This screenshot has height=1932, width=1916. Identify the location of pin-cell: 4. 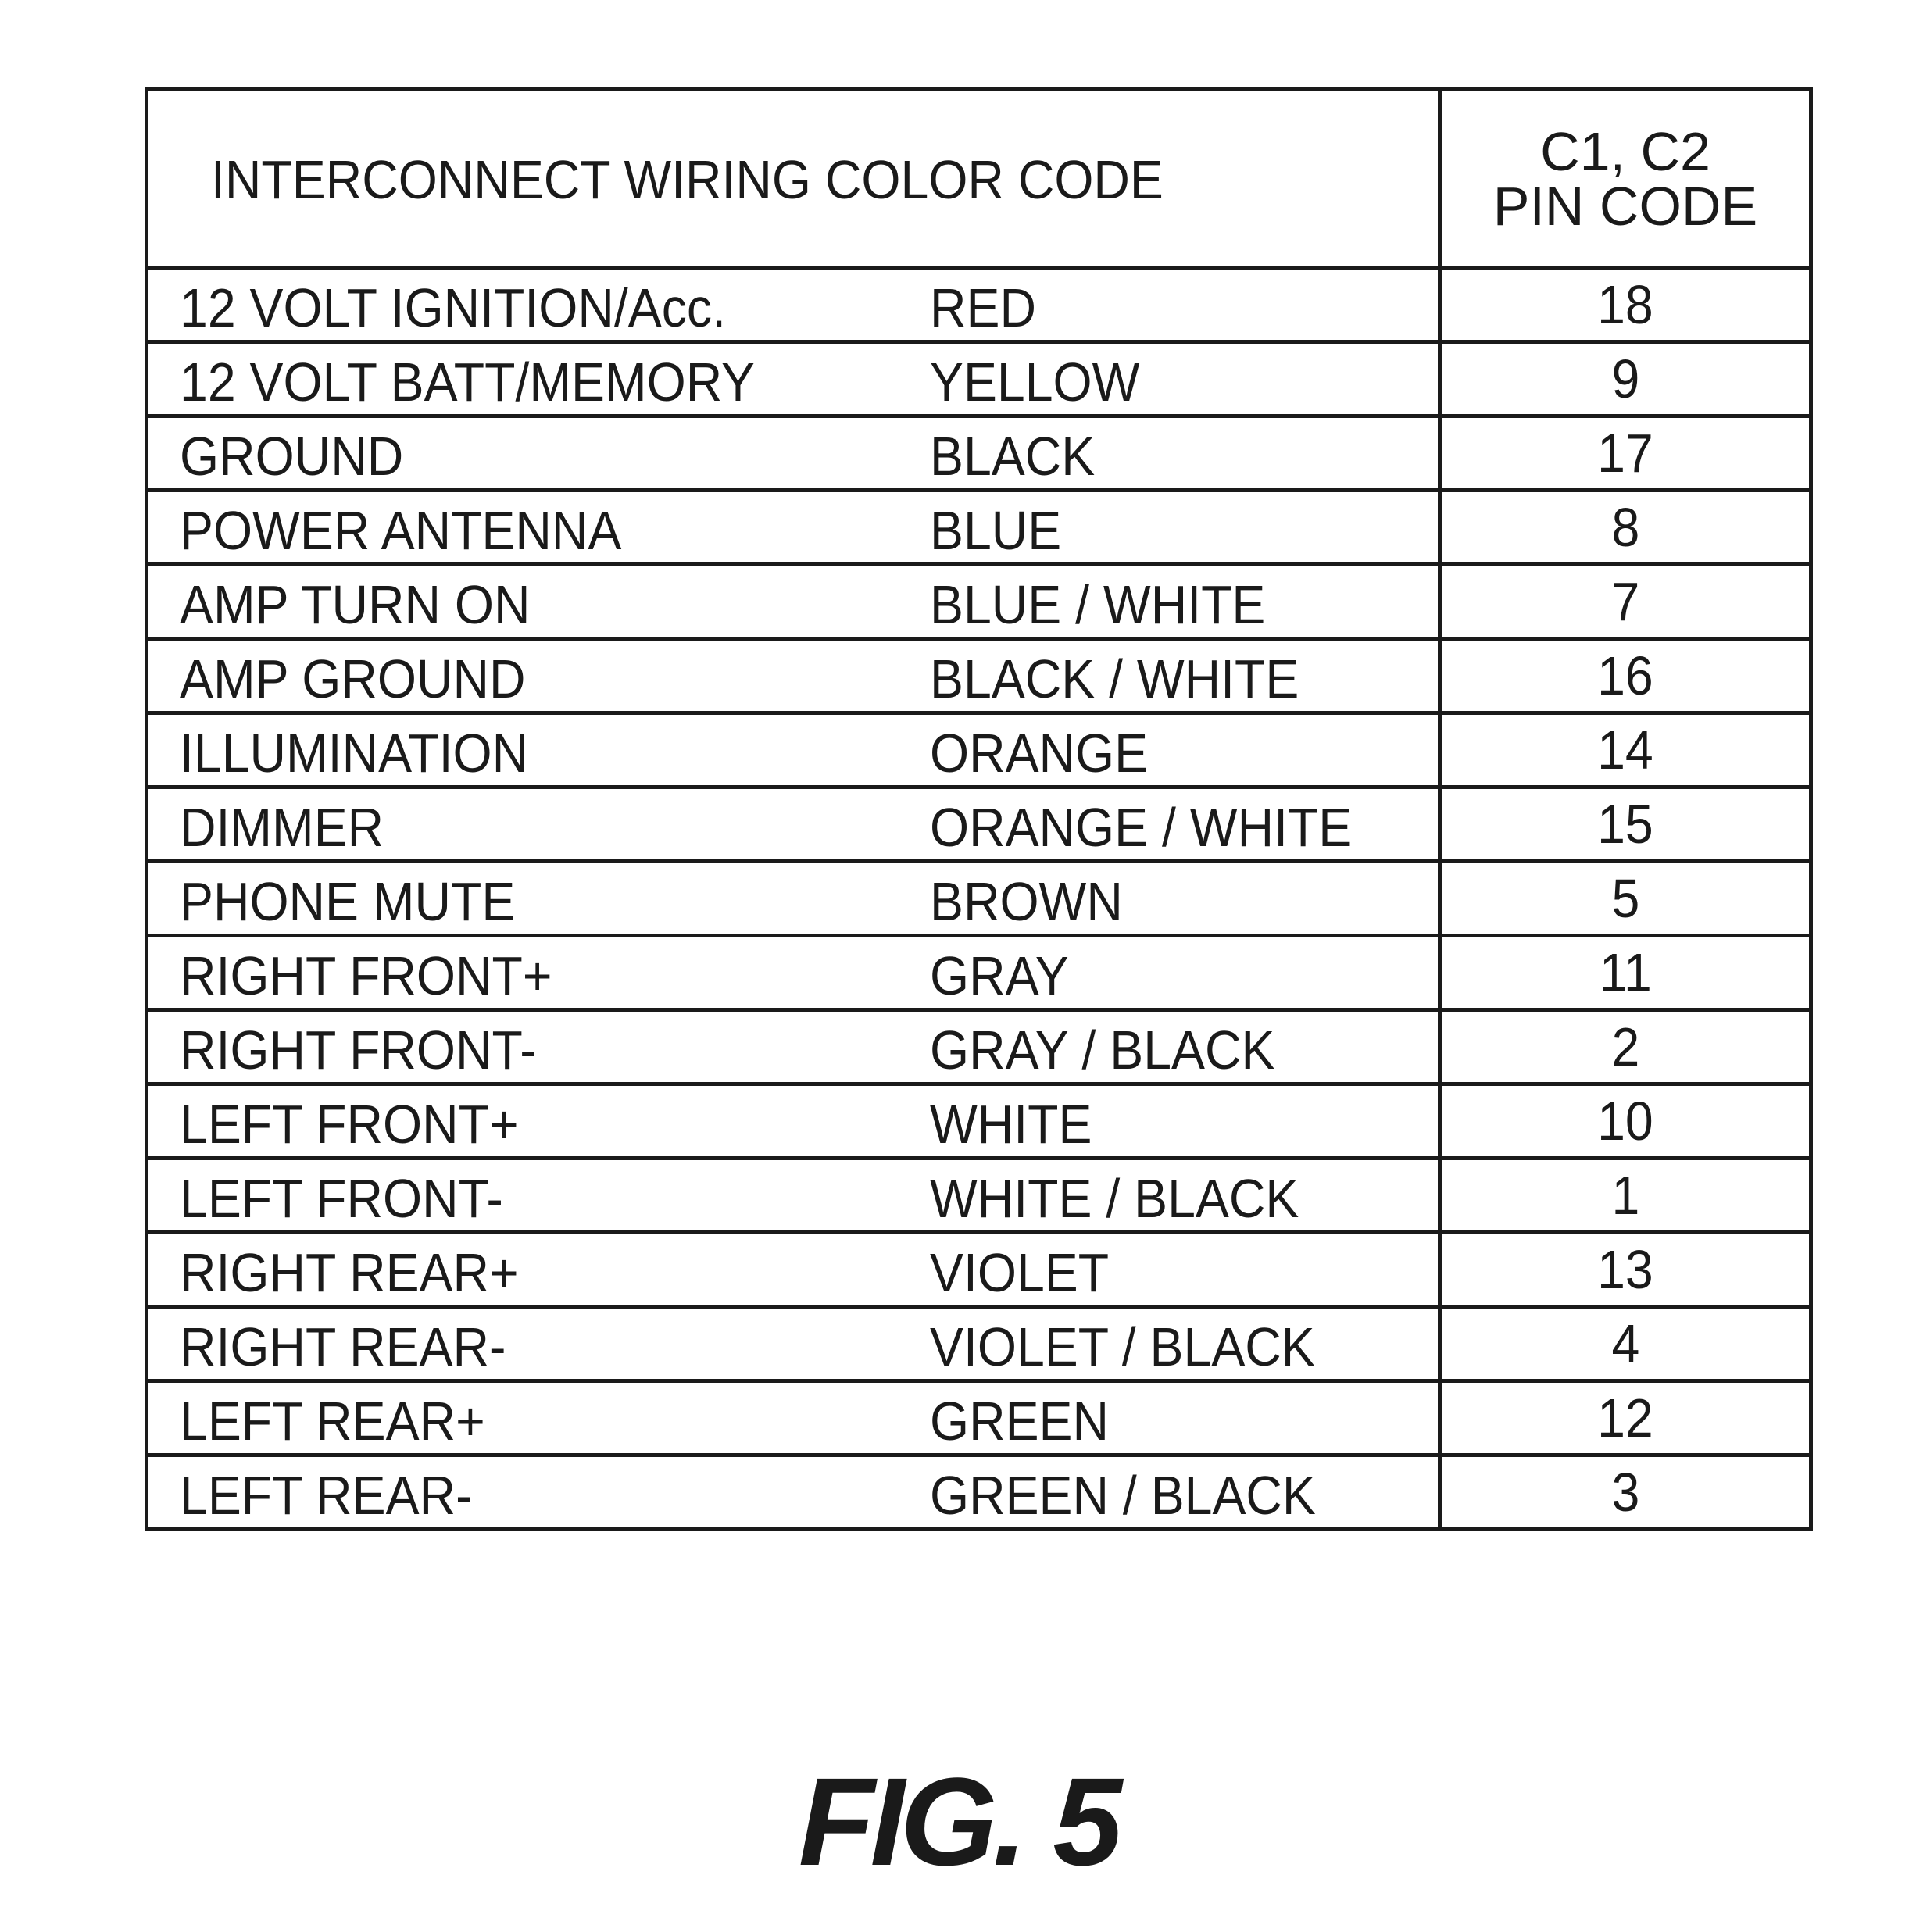
(1626, 1344).